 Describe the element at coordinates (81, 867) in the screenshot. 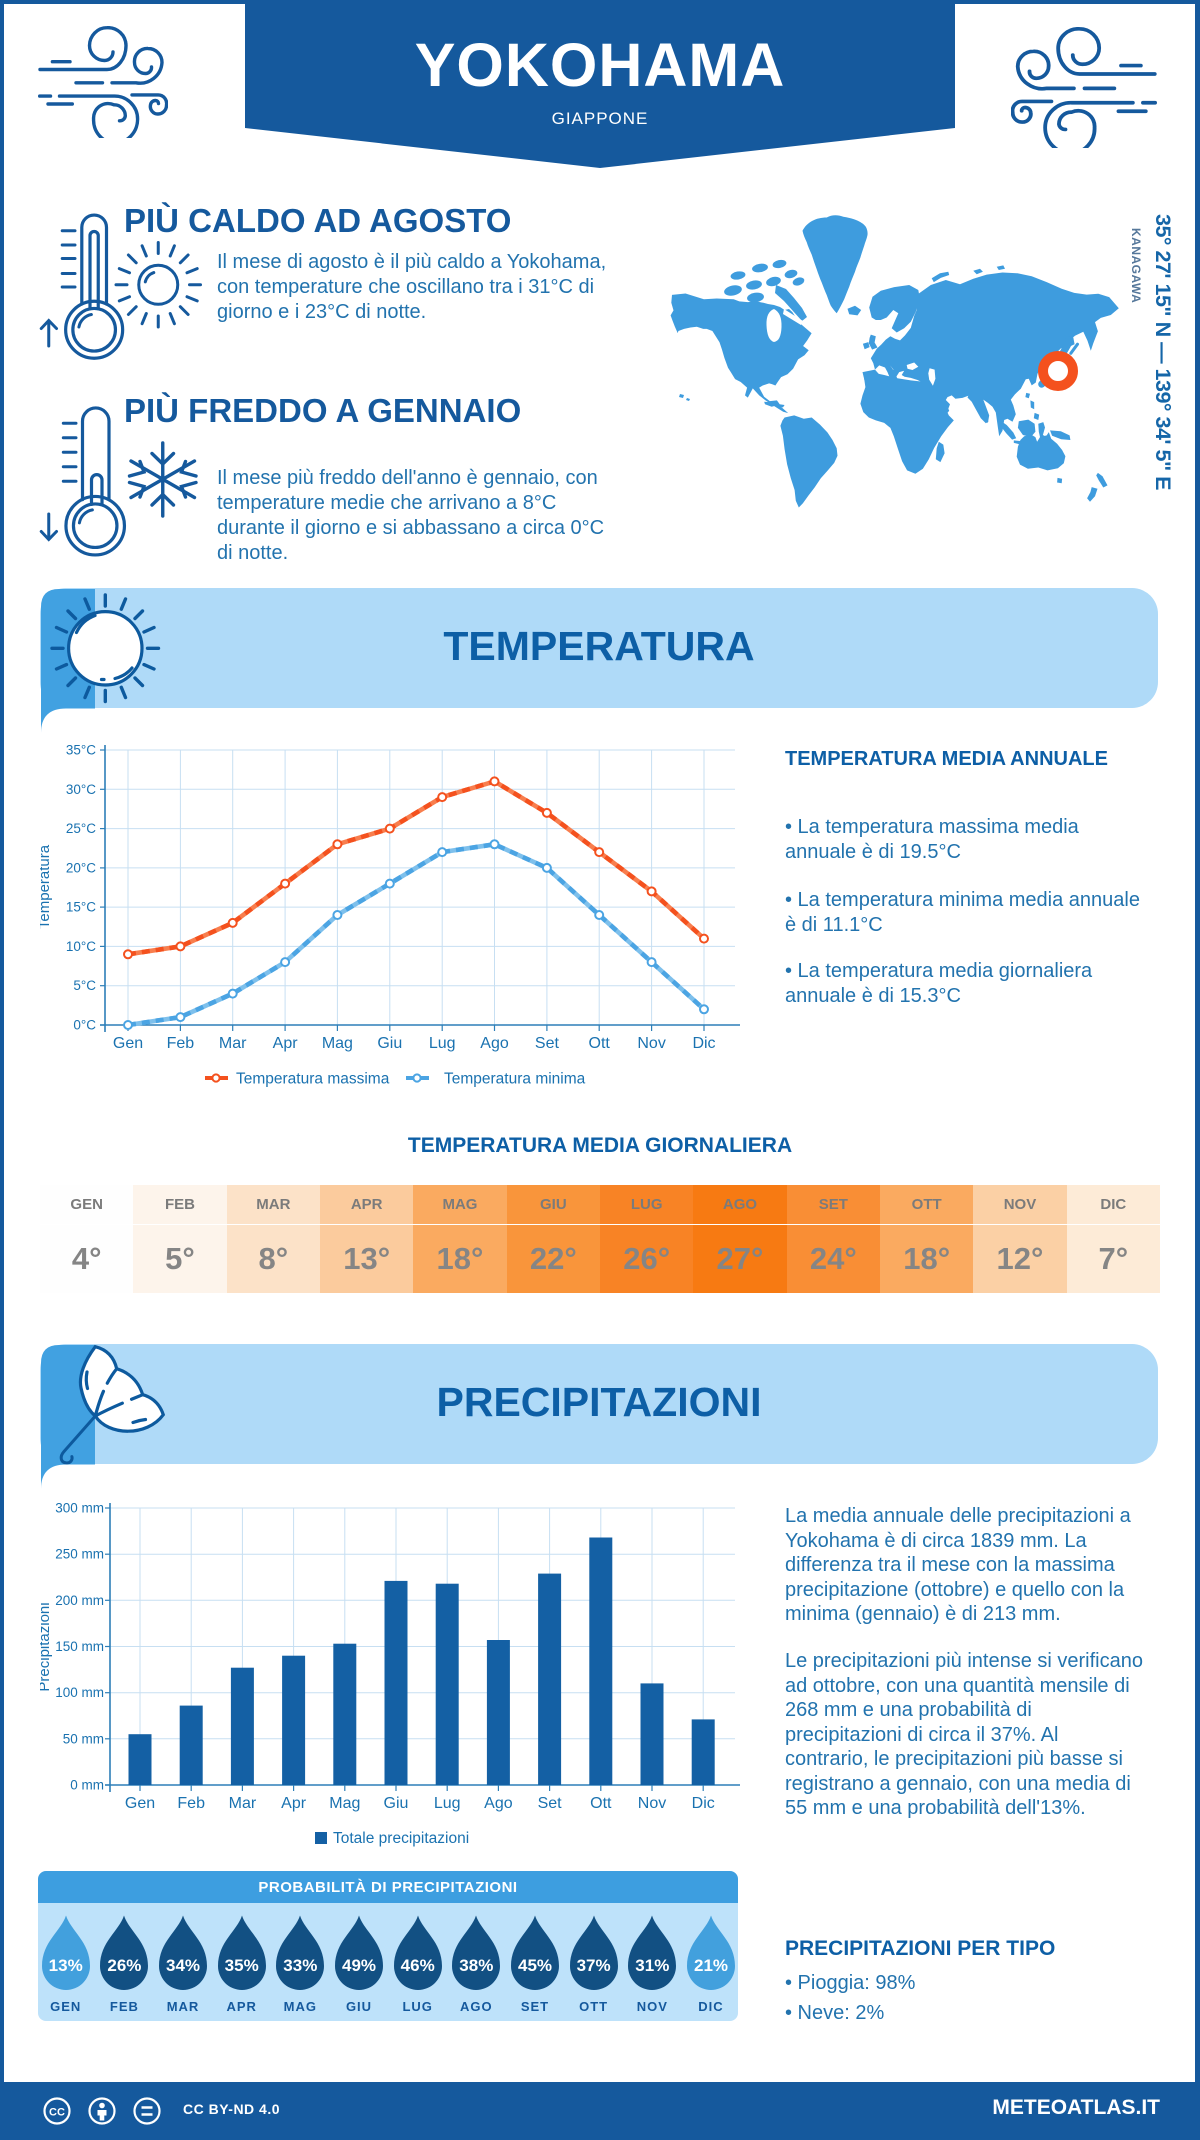

I see `svg-text: 20°C` at that location.